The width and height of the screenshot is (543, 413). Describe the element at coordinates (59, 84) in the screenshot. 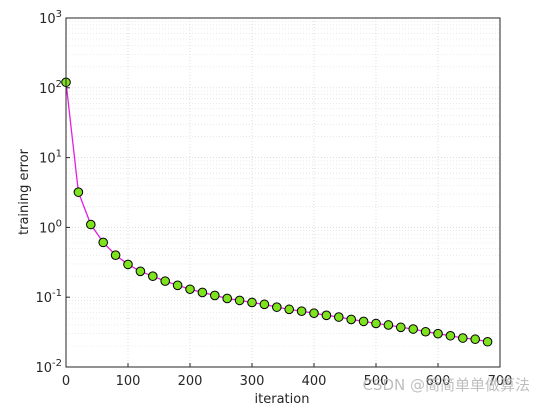

I see `tick-exponent: 2` at that location.